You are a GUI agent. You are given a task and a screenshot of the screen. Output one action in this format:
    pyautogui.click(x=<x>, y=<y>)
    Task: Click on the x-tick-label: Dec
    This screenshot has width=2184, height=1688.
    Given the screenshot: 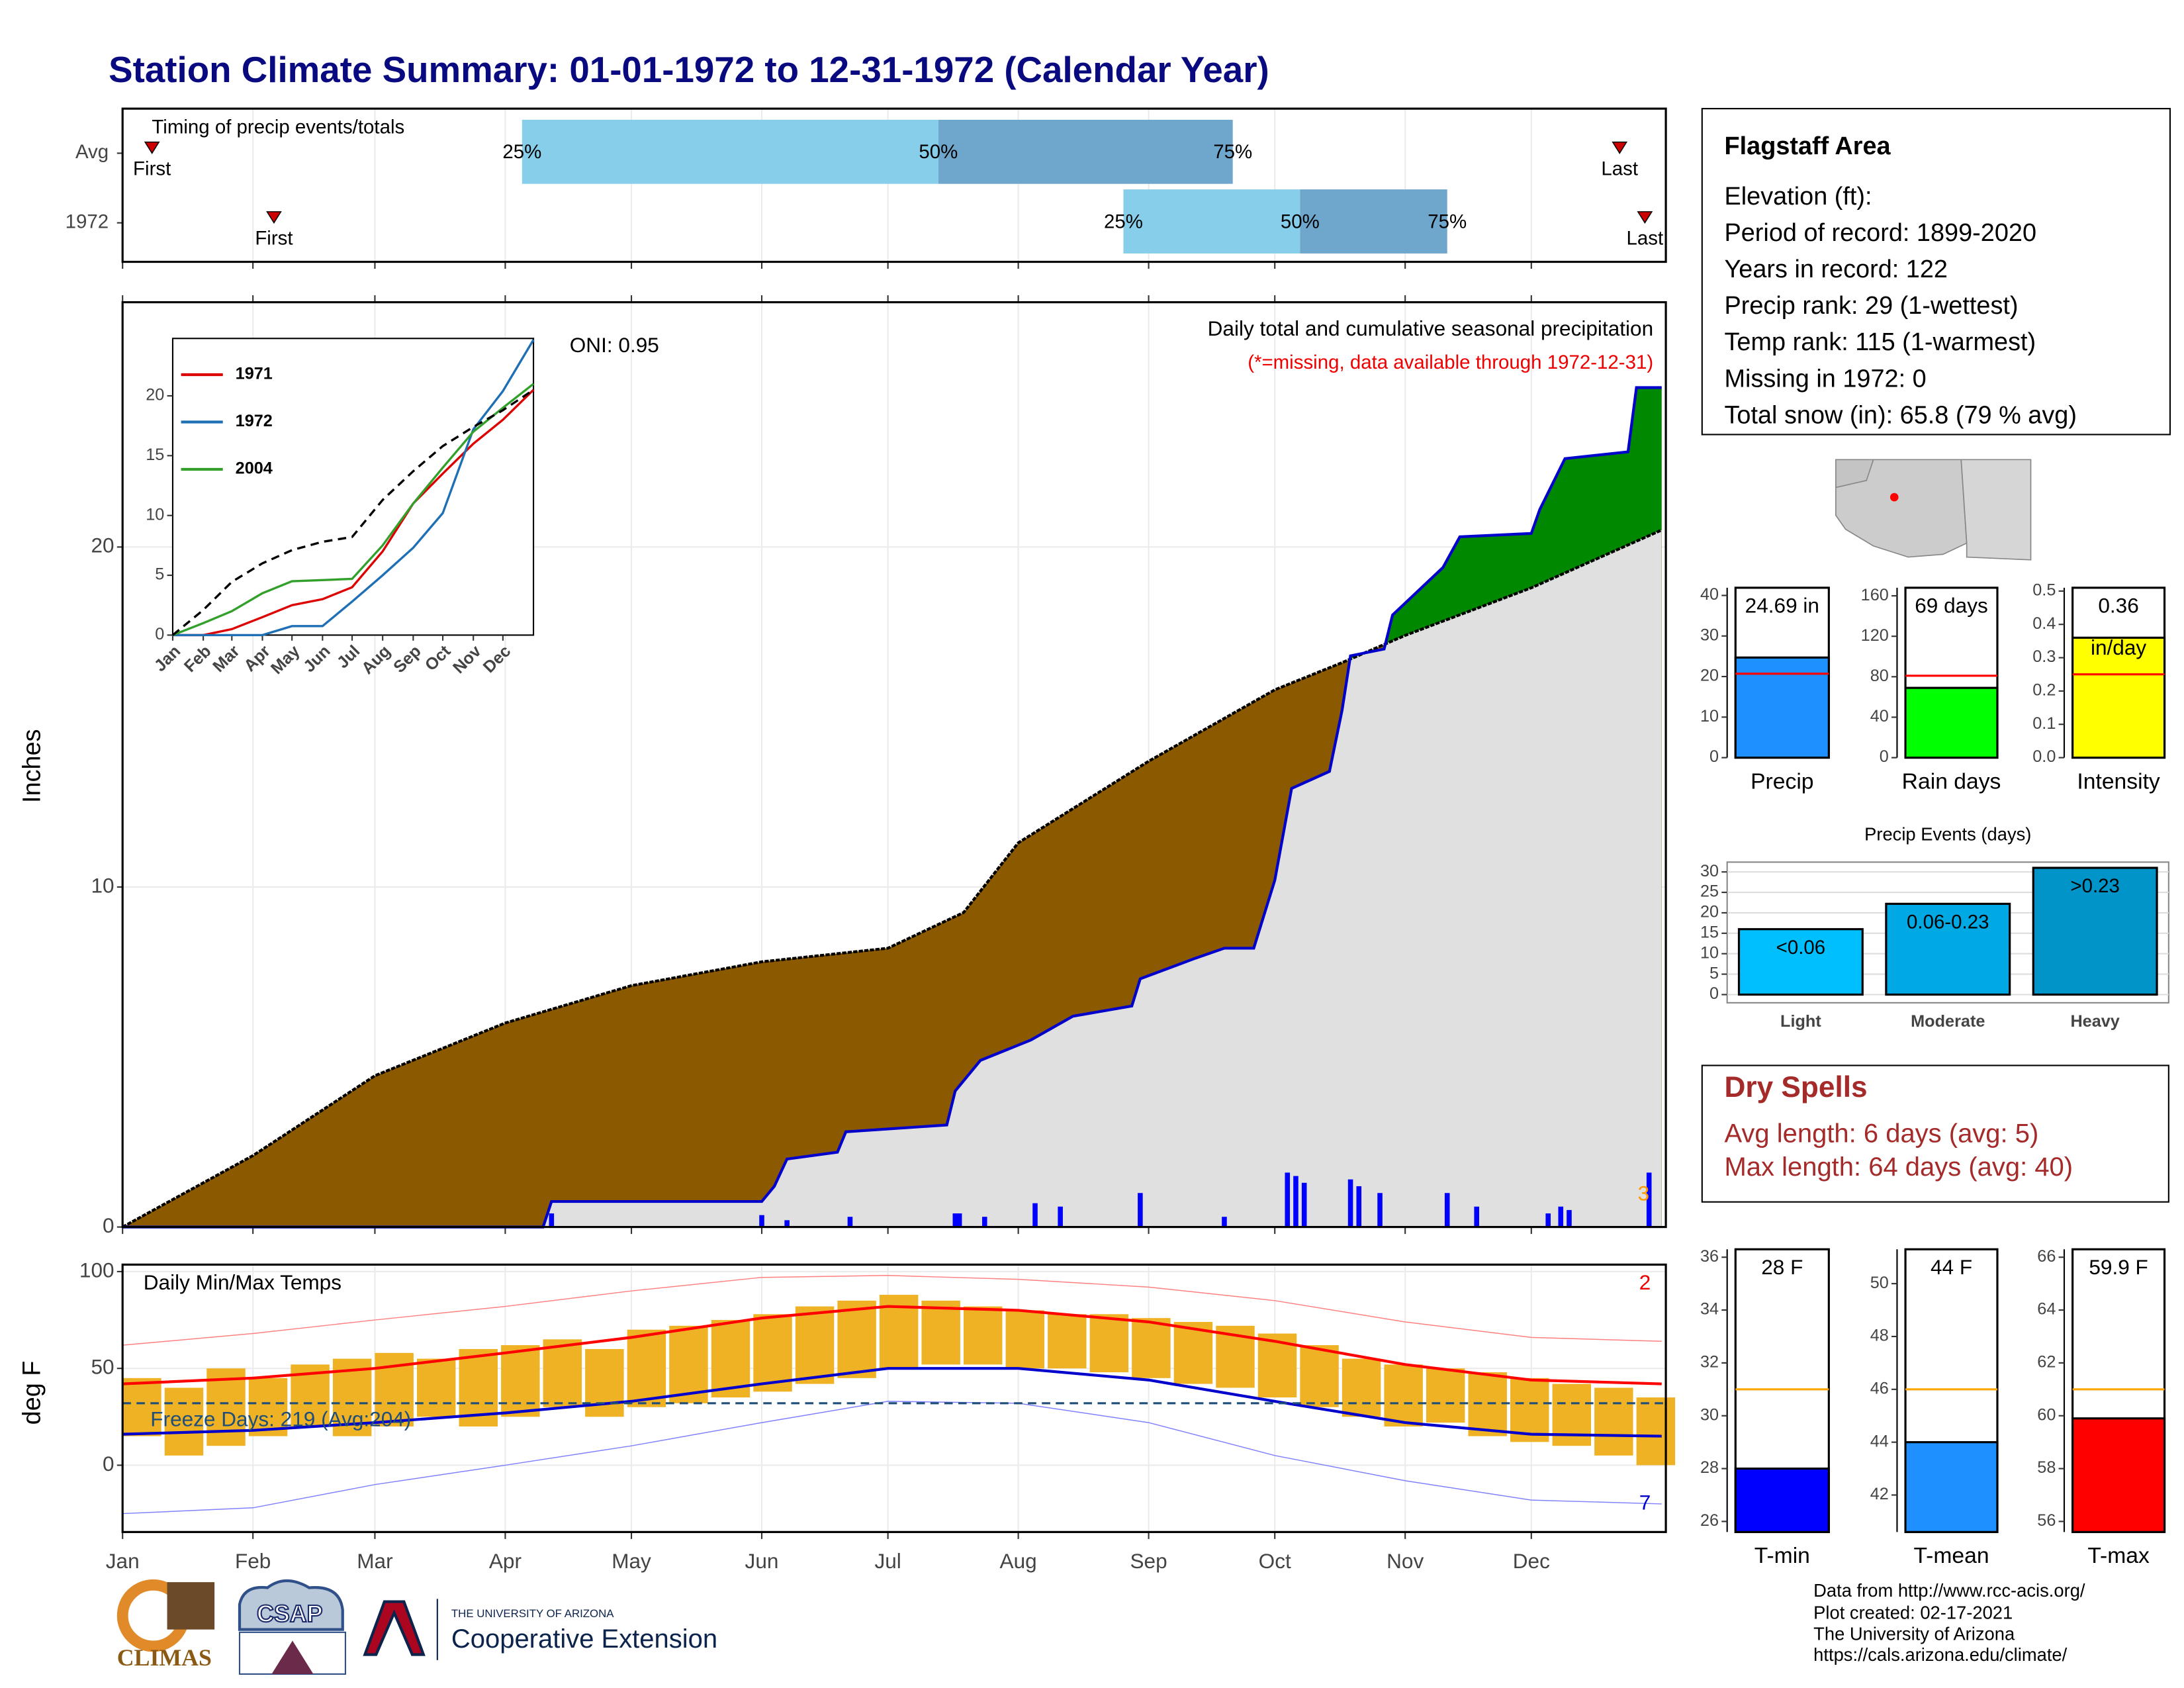 What is the action you would take?
    pyautogui.click(x=1531, y=1561)
    